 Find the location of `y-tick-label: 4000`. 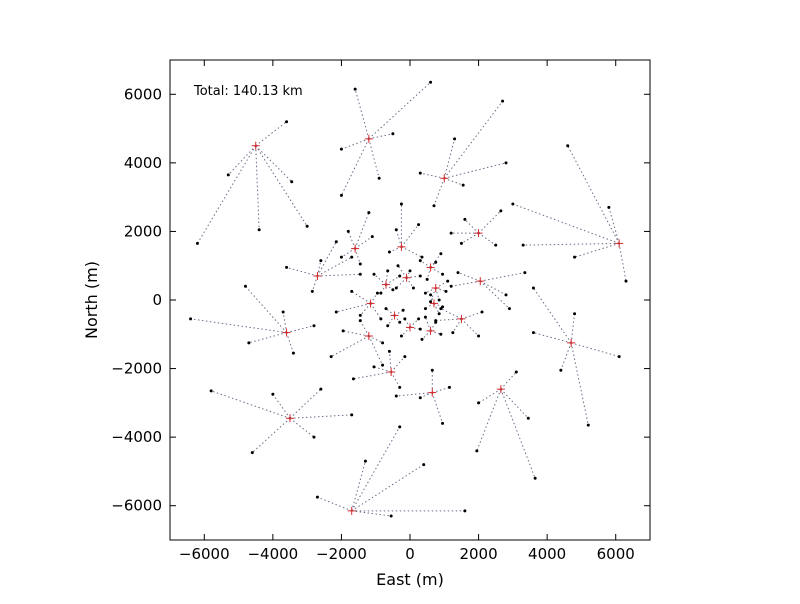

y-tick-label: 4000 is located at coordinates (143, 163).